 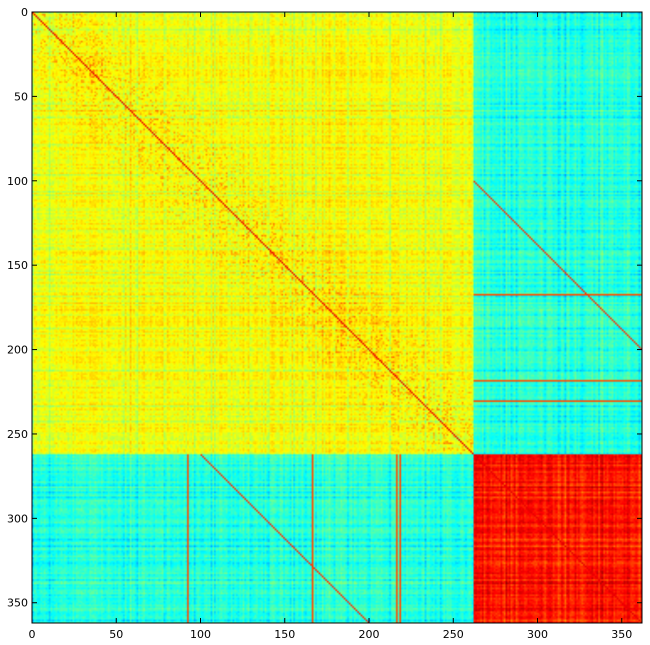 What do you see at coordinates (369, 634) in the screenshot?
I see `x-tick-label: 200` at bounding box center [369, 634].